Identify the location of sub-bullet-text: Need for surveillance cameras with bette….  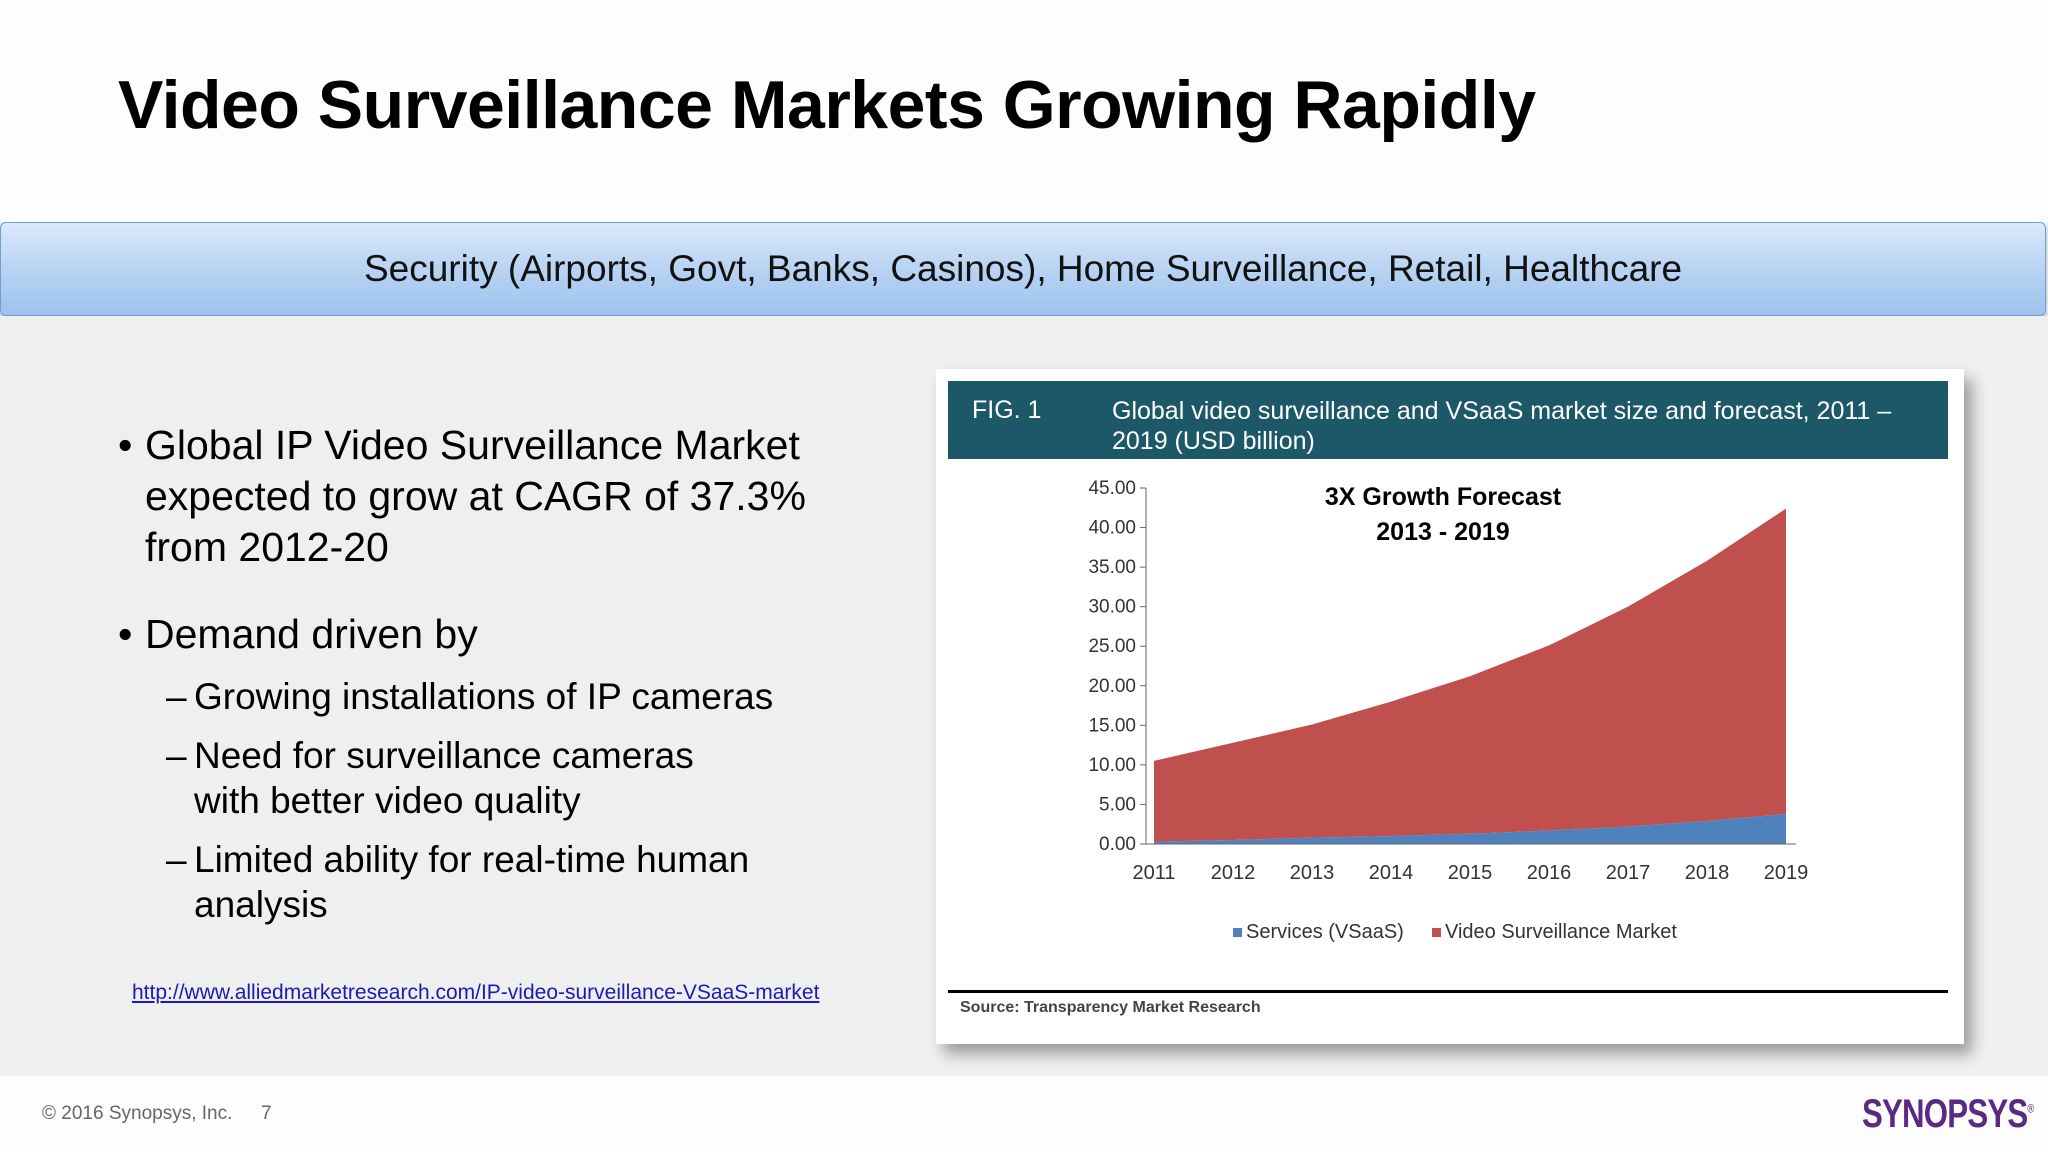
(444, 778).